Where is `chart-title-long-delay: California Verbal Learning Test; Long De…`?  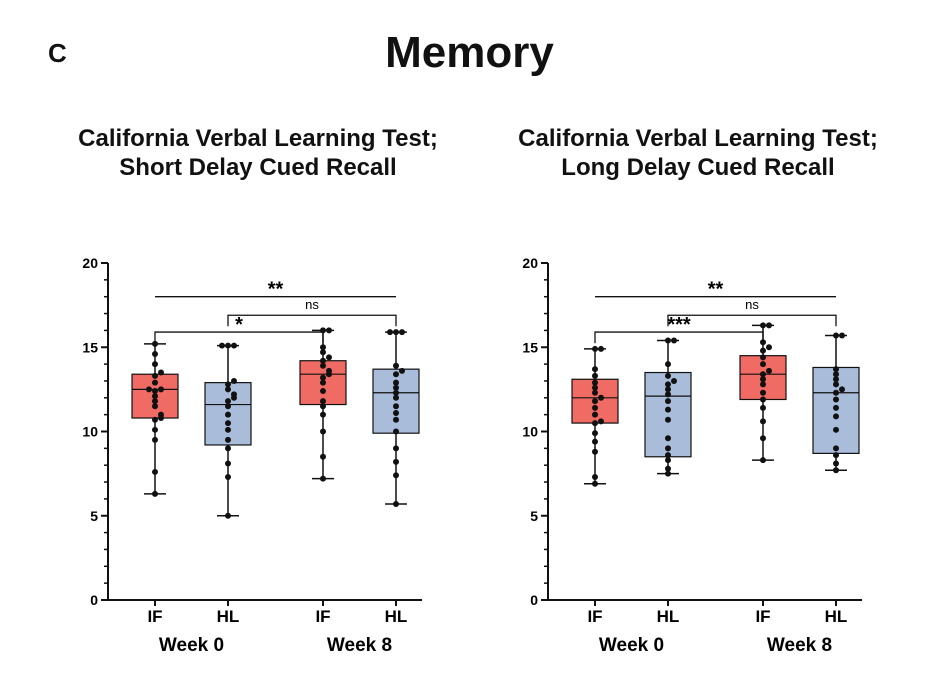 chart-title-long-delay: California Verbal Learning Test; Long De… is located at coordinates (698, 153).